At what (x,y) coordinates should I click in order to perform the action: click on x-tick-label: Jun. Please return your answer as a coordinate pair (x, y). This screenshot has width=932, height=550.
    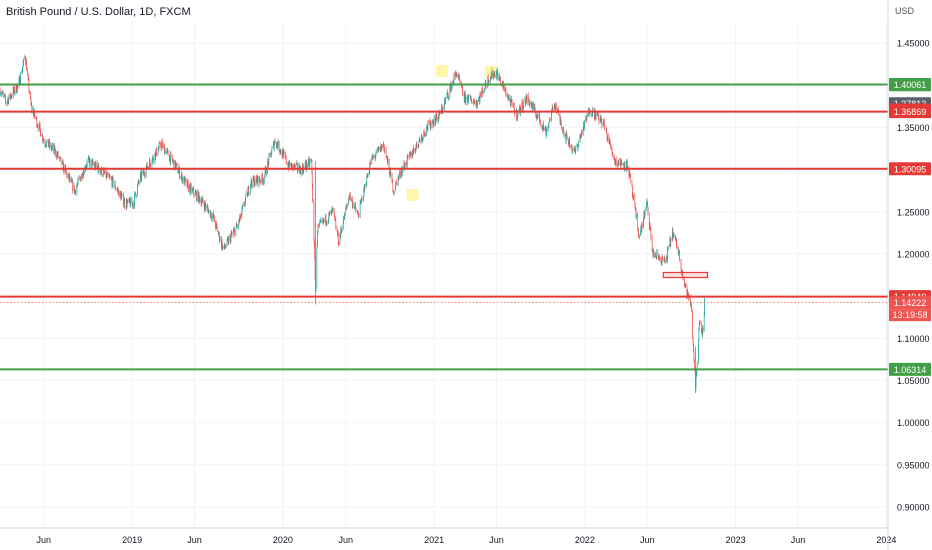
    Looking at the image, I should click on (345, 540).